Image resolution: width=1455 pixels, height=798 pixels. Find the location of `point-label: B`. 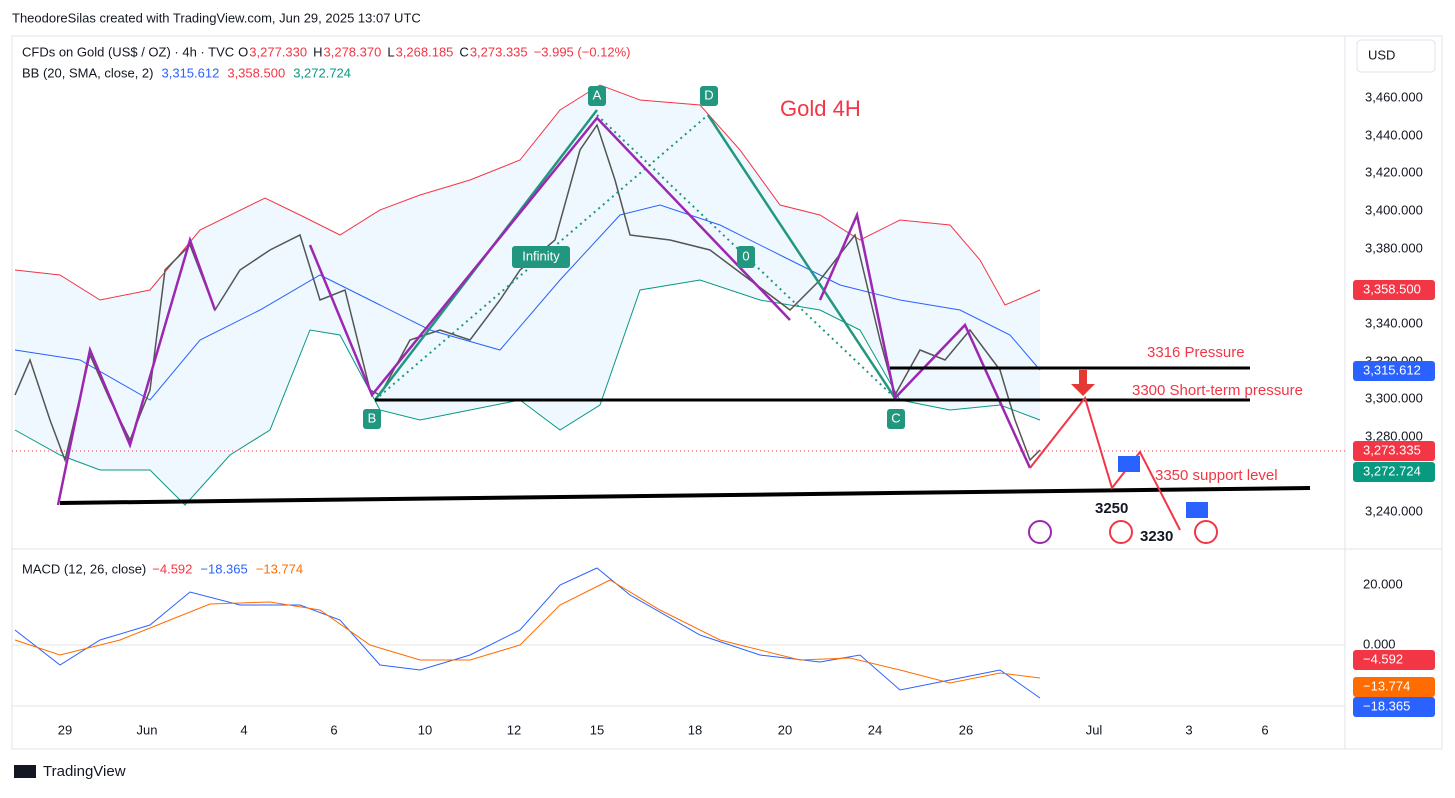

point-label: B is located at coordinates (372, 417).